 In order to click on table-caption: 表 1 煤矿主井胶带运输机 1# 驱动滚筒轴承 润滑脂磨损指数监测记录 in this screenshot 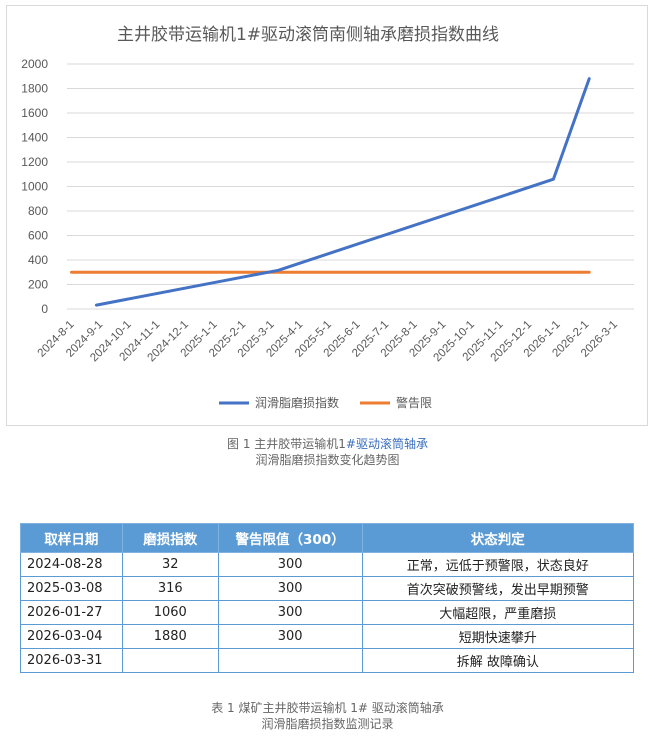, I will do `click(327, 716)`.